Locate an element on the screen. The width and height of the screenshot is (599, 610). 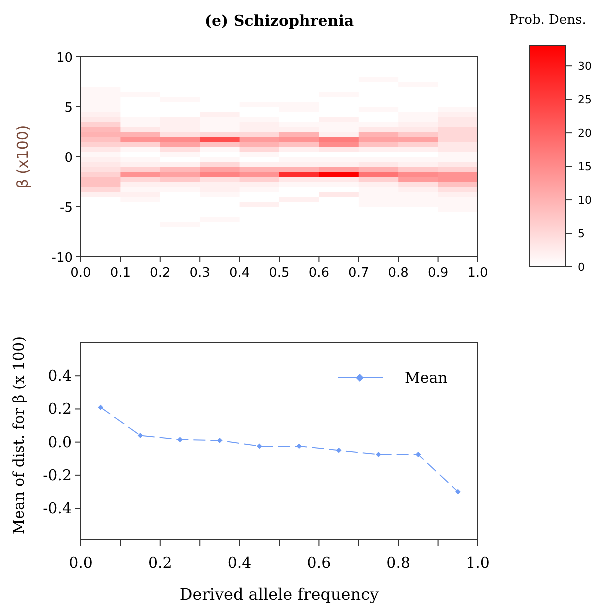
y-tick-label: -5 is located at coordinates (66, 208).